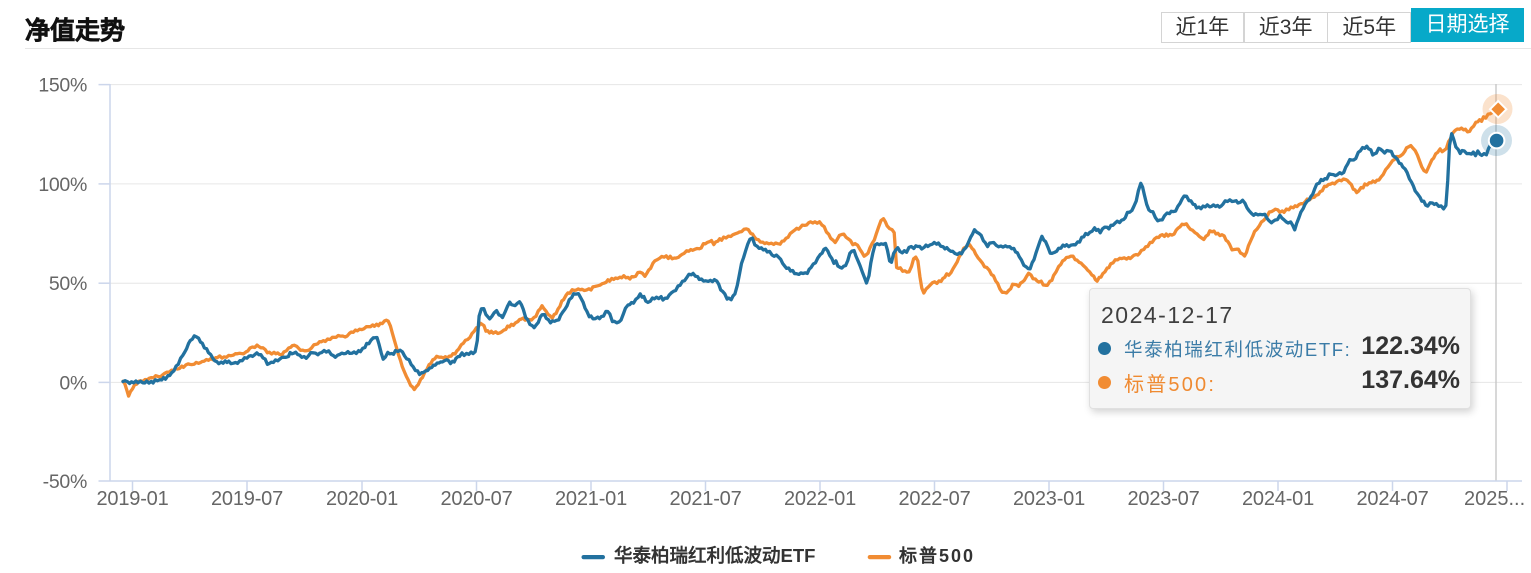 The width and height of the screenshot is (1531, 573). I want to click on svg-text: 0%, so click(73, 383).